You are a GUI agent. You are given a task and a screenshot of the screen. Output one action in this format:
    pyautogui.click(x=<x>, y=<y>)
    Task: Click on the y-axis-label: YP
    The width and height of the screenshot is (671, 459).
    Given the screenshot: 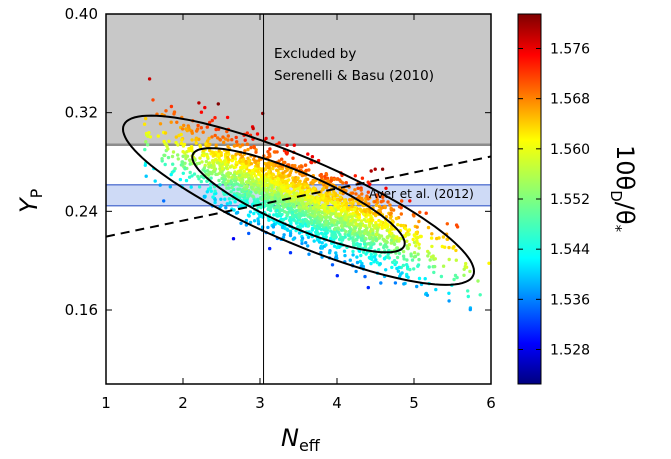 What is the action you would take?
    pyautogui.click(x=30, y=200)
    